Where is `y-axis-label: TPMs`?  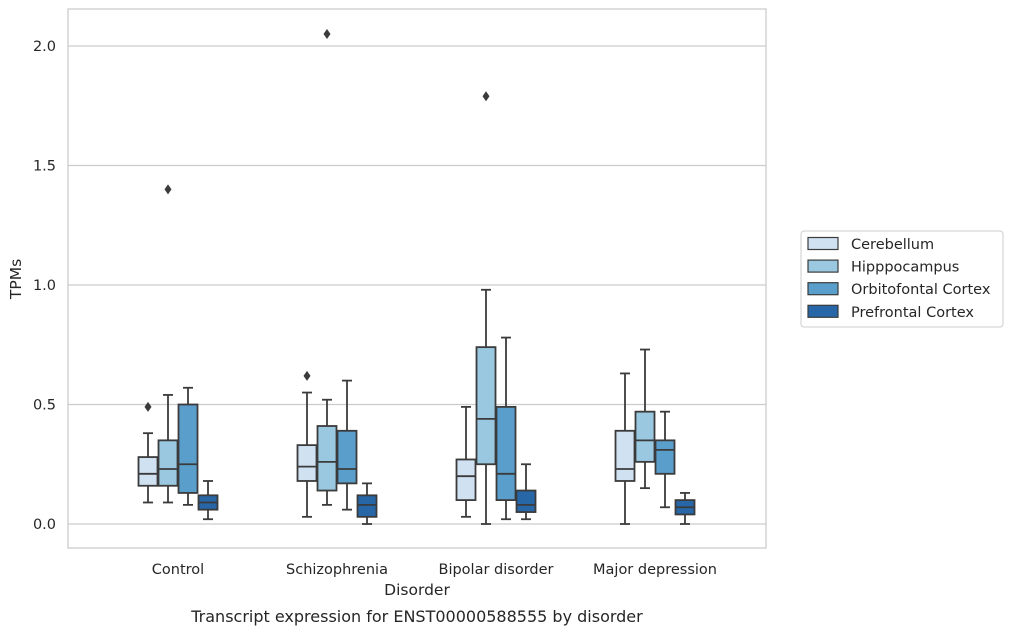
y-axis-label: TPMs is located at coordinates (16, 279).